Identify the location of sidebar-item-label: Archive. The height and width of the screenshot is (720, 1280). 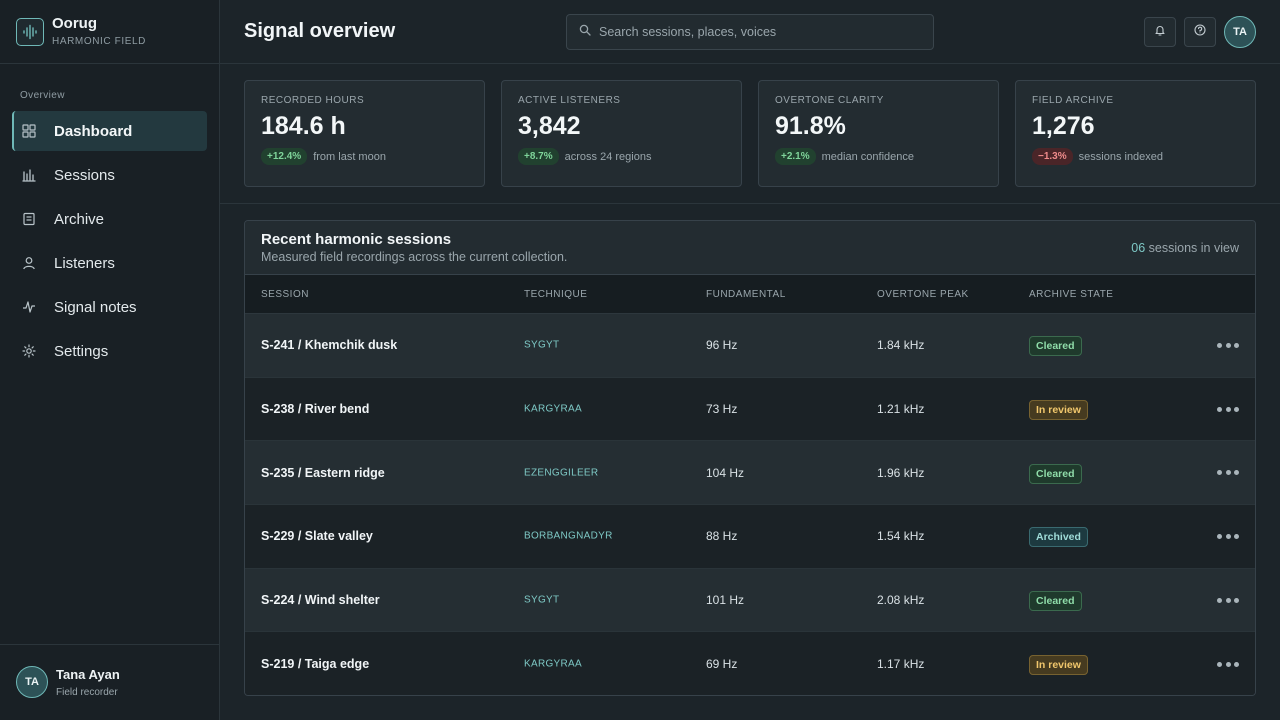
(79, 219).